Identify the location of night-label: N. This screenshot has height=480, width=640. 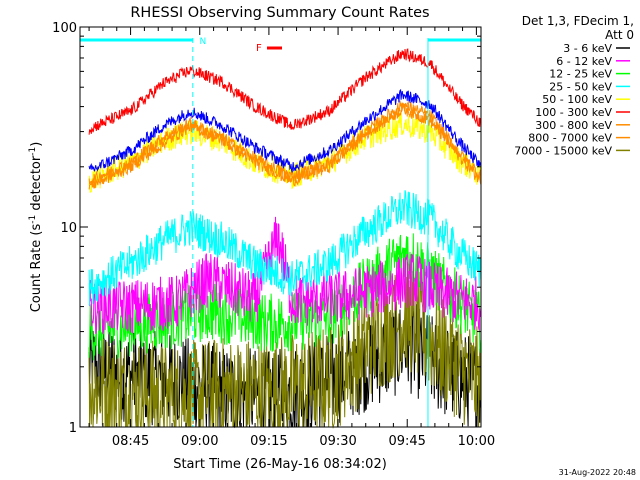
(202, 42).